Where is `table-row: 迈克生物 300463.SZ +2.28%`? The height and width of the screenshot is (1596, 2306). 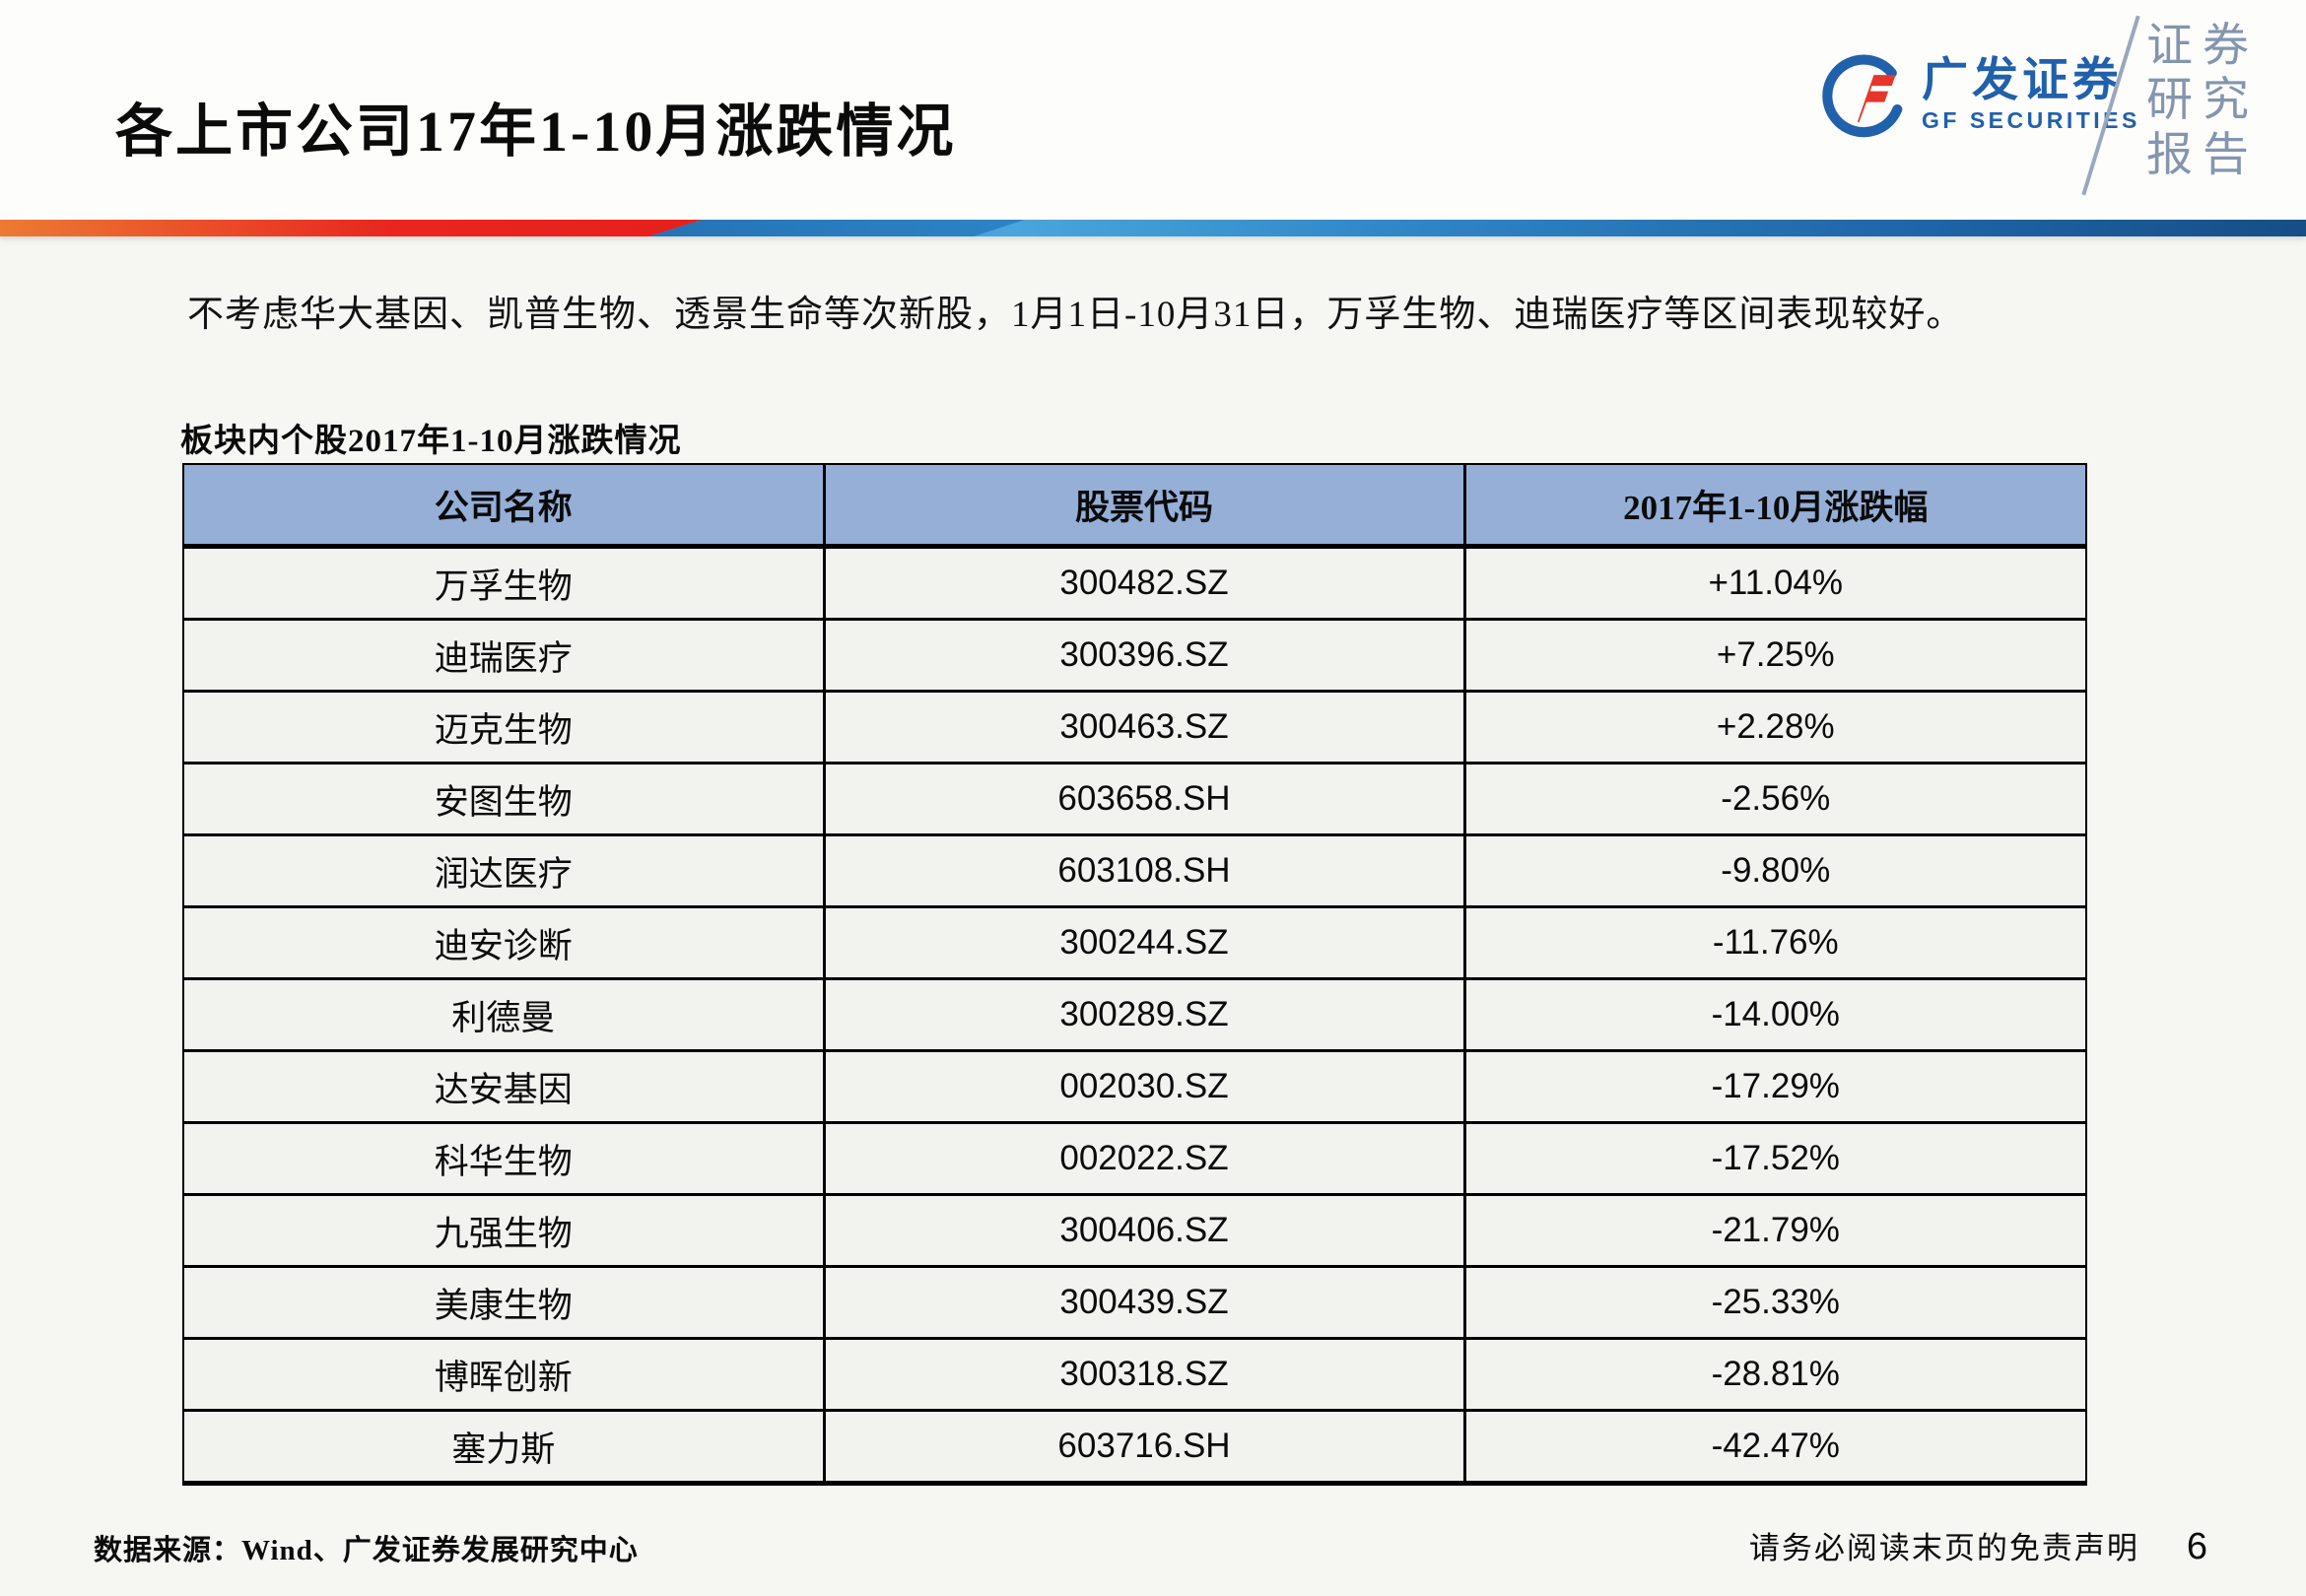 table-row: 迈克生物 300463.SZ +2.28% is located at coordinates (1135, 728).